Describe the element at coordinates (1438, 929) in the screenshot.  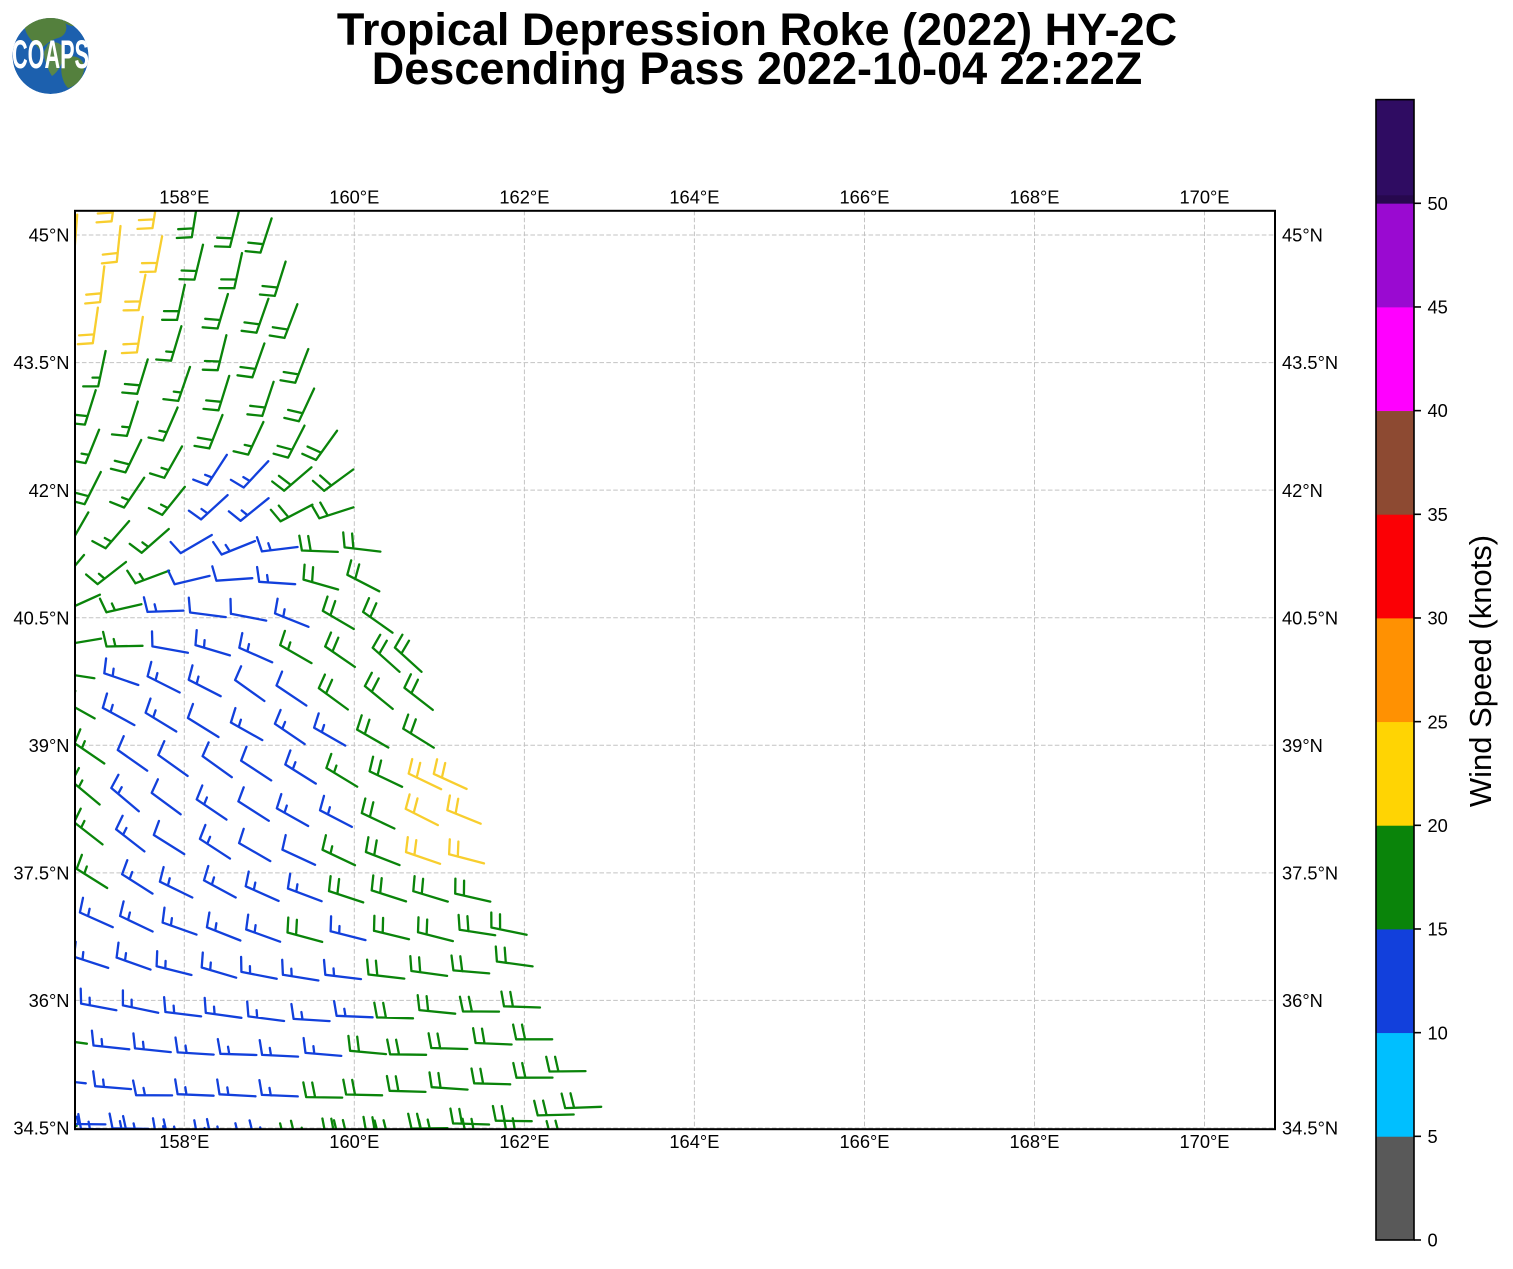
I see `svg-text: 15` at that location.